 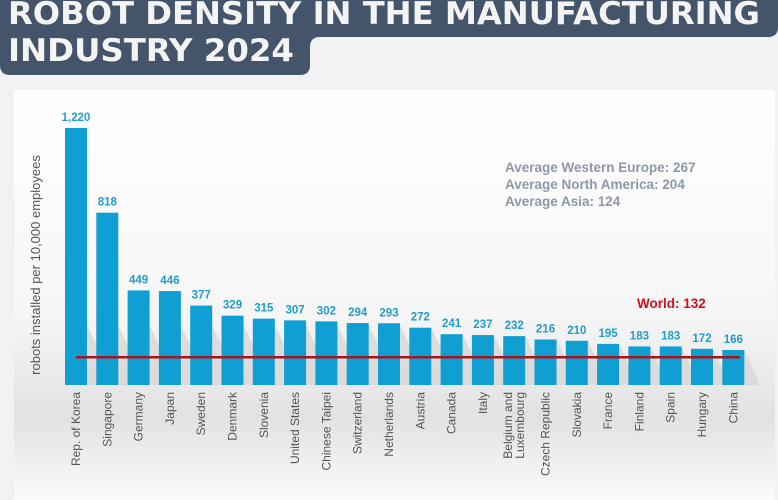 I want to click on category-label: Netherlands, so click(x=389, y=424).